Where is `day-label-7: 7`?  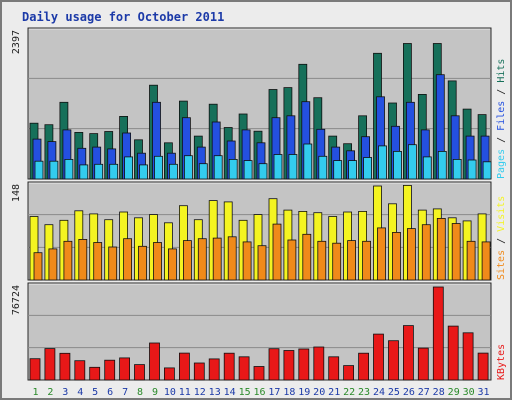
day-label-7: 7 is located at coordinates (125, 392).